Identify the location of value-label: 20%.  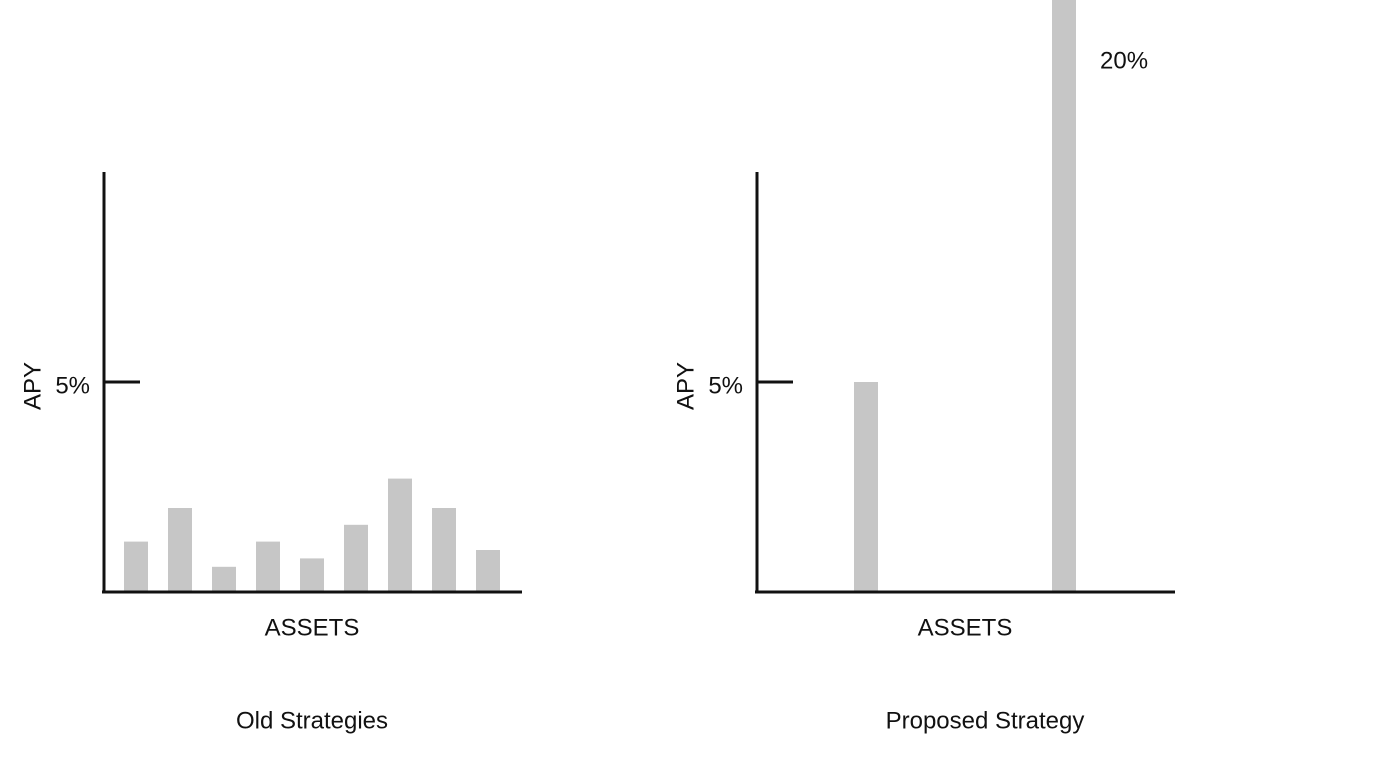
(1124, 60).